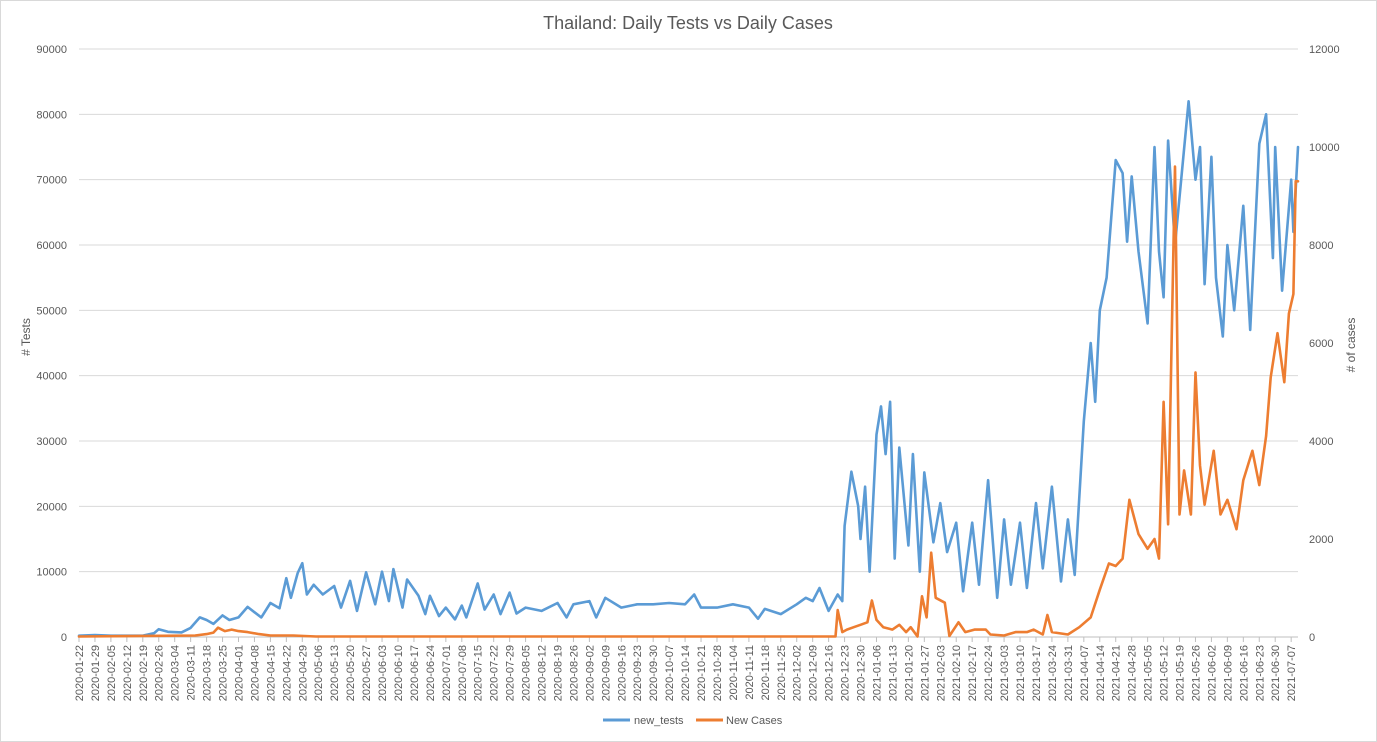 This screenshot has height=742, width=1377. I want to click on x-tick-label: 2020-05-06, so click(319, 673).